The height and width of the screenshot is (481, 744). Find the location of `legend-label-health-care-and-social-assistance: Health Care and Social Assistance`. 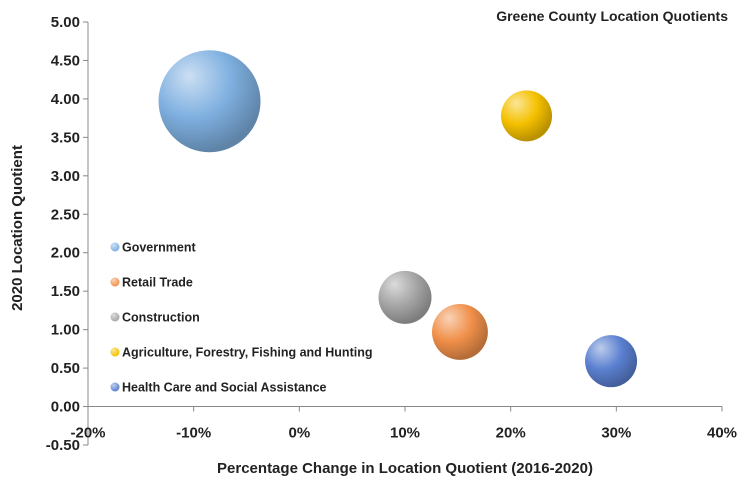

legend-label-health-care-and-social-assistance: Health Care and Social Assistance is located at coordinates (224, 388).